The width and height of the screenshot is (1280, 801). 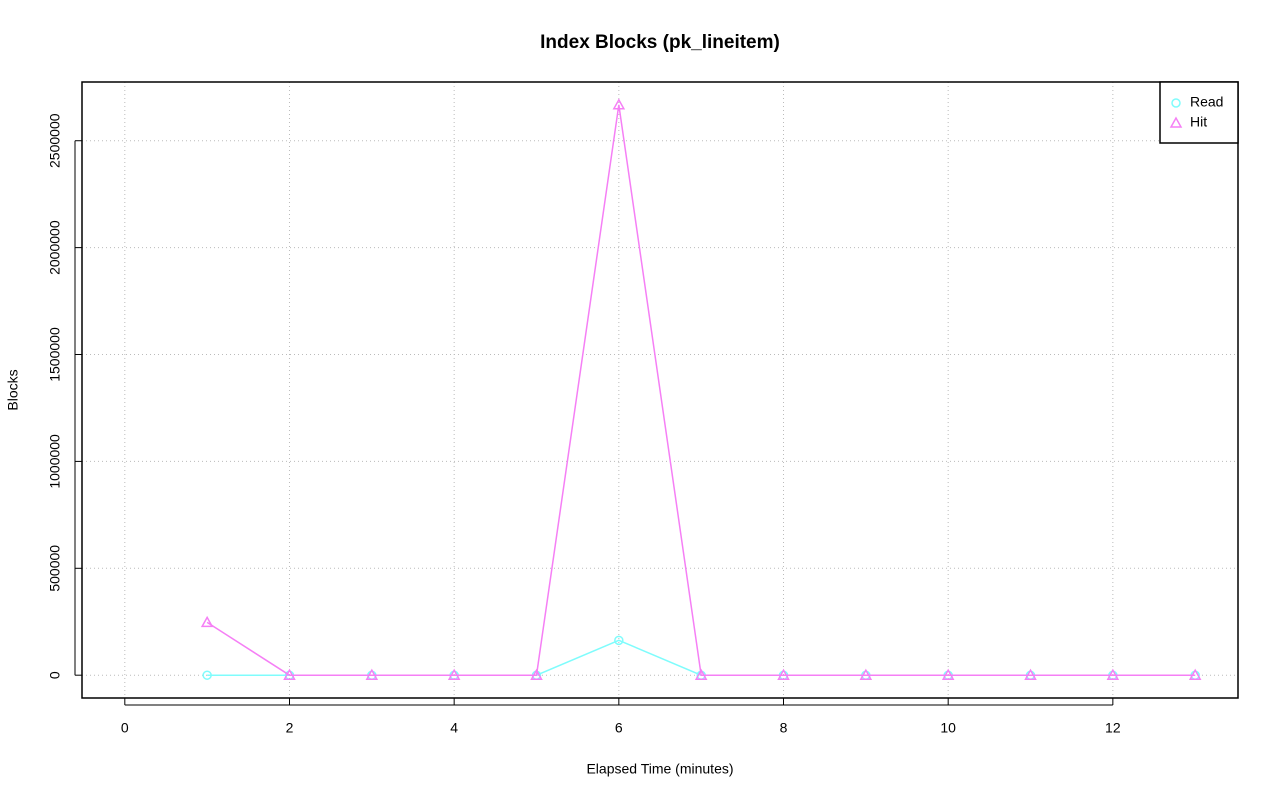 I want to click on chart-title: Index Blocks (pk_lineitem), so click(x=660, y=42).